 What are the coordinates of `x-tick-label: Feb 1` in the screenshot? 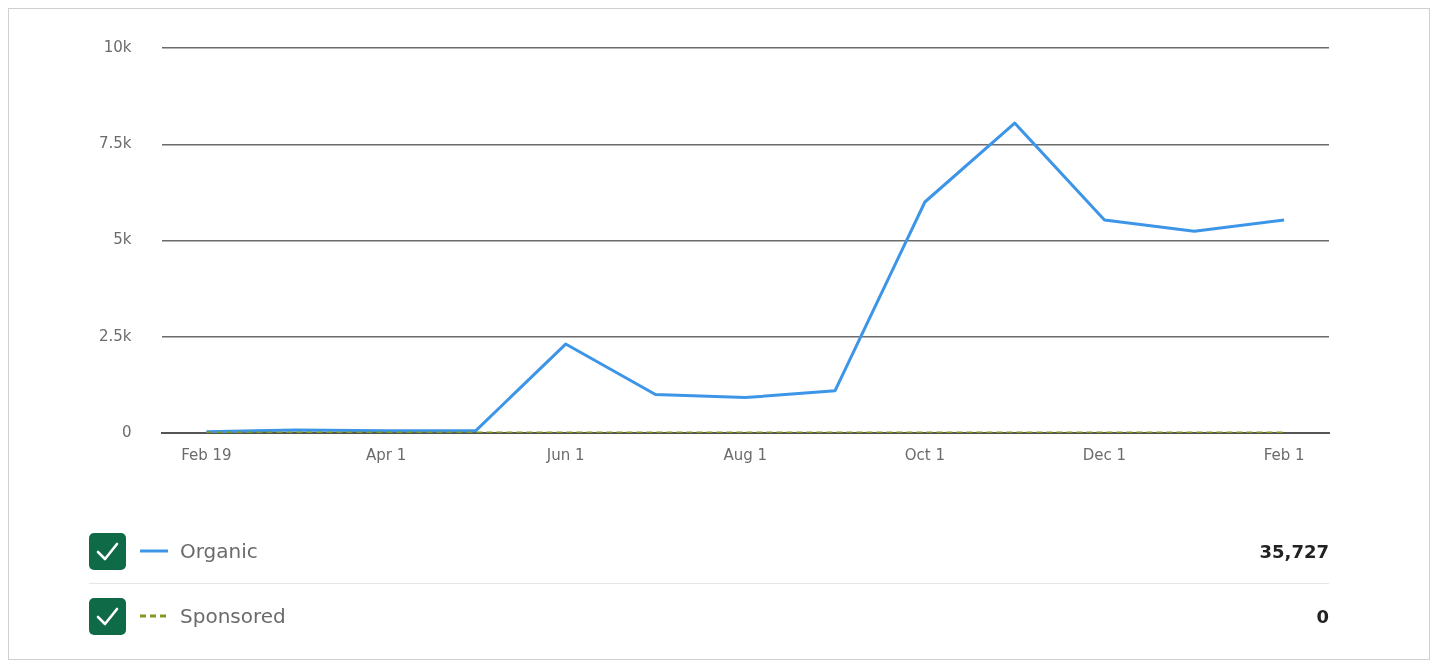 It's located at (1284, 454).